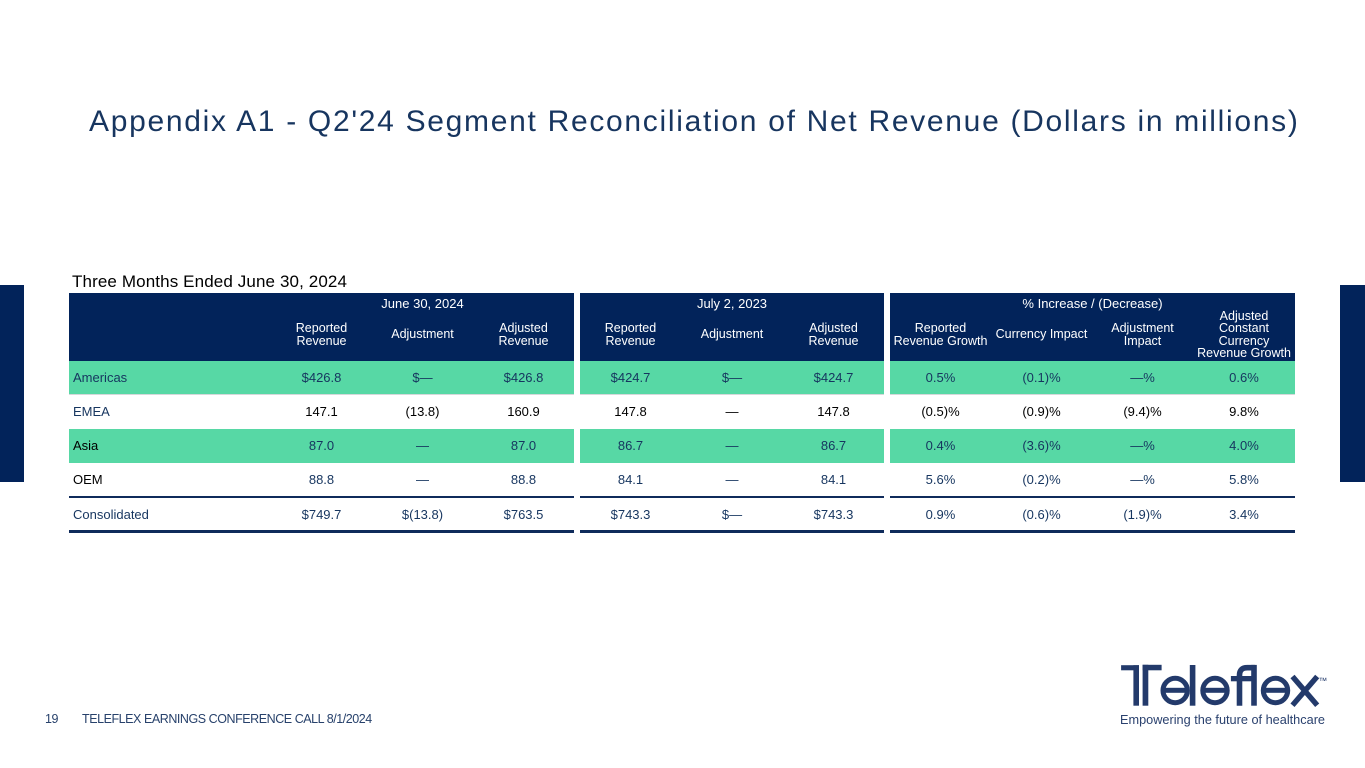 The width and height of the screenshot is (1365, 768). What do you see at coordinates (1222, 719) in the screenshot?
I see `svg-text:Empowering the future of healt: Empowering the future of healthcare` at bounding box center [1222, 719].